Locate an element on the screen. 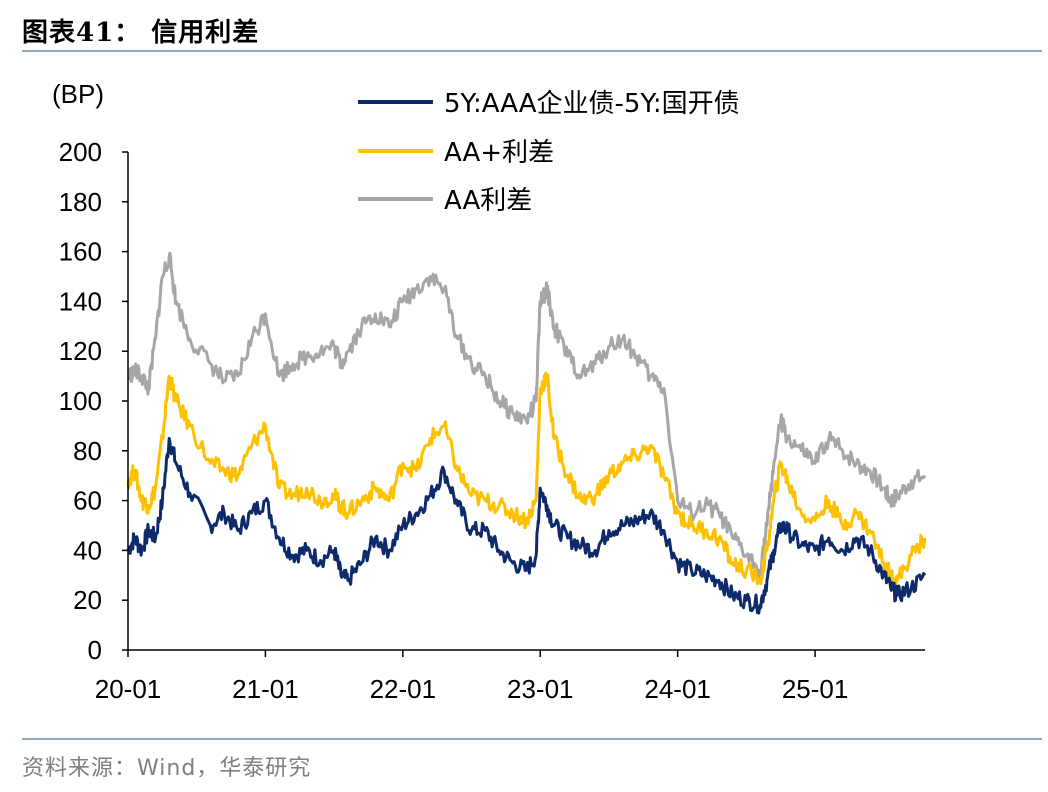  y-tick-label: 100 is located at coordinates (80, 401).